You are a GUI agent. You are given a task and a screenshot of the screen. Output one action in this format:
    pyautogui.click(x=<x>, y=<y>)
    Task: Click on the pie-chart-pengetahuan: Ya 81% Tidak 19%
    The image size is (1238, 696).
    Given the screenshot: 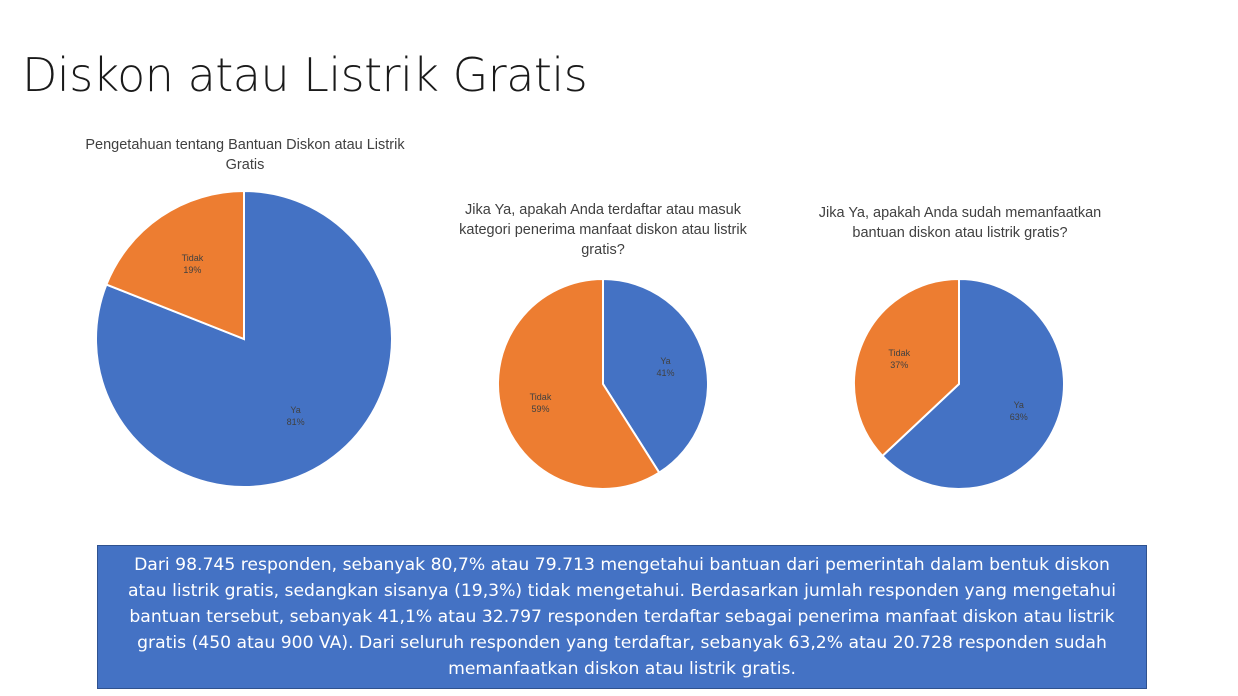 What is the action you would take?
    pyautogui.click(x=244, y=338)
    